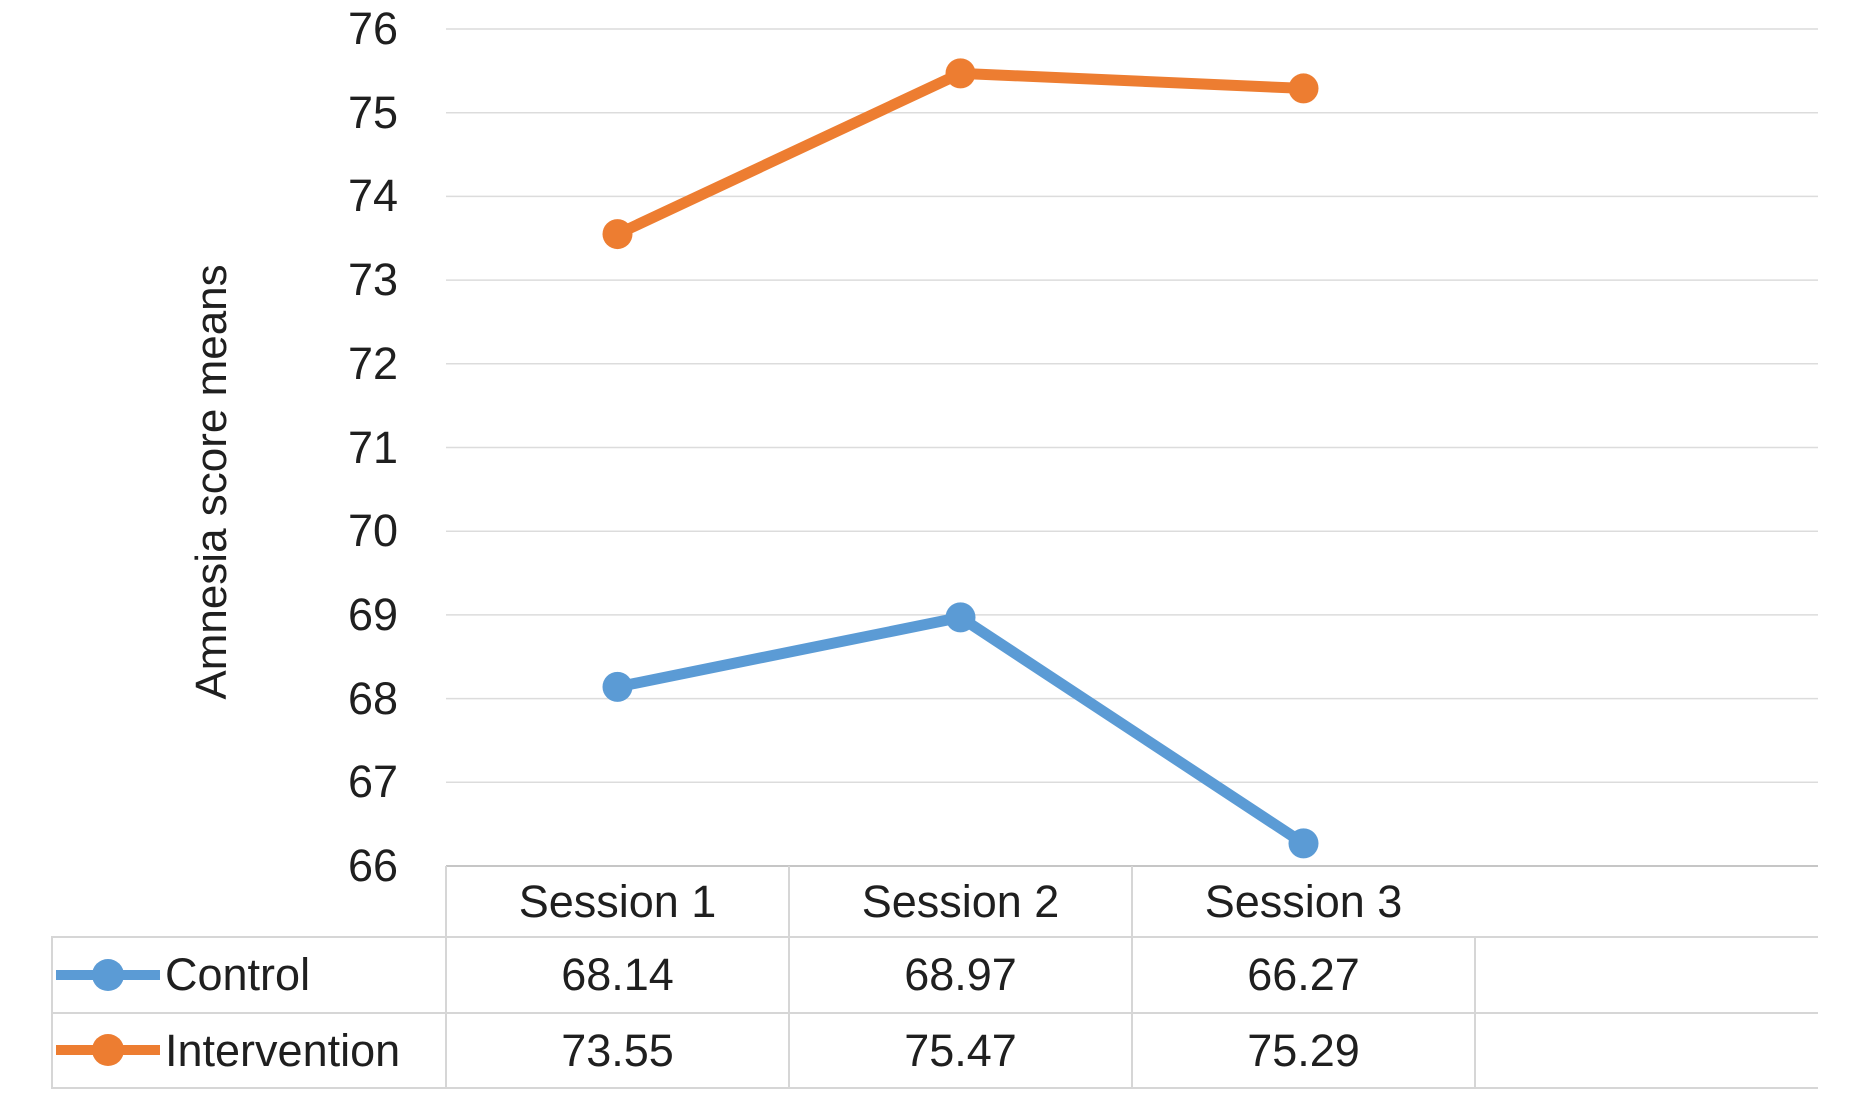 The image size is (1857, 1103). Describe the element at coordinates (617, 901) in the screenshot. I see `table-header-session-1: Session 1` at that location.